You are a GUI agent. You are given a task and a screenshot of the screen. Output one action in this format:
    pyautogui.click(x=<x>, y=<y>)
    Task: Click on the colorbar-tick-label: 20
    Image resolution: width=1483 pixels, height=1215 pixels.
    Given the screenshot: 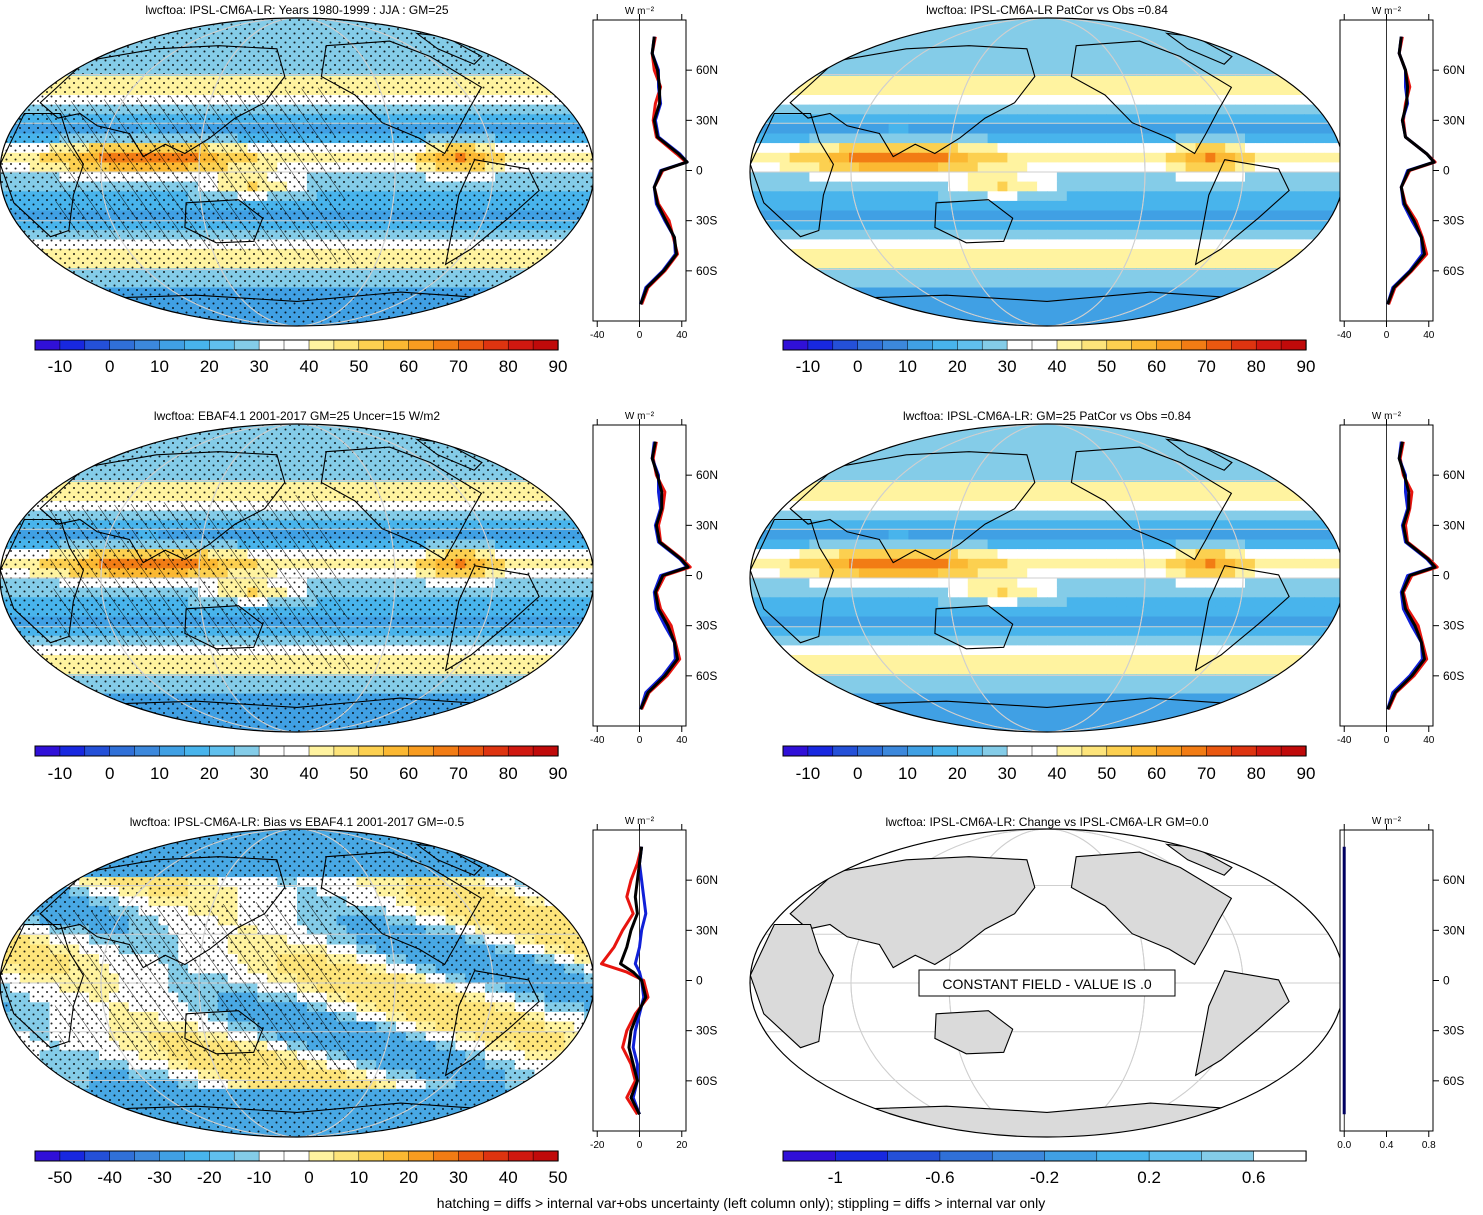 What is the action you would take?
    pyautogui.click(x=209, y=366)
    